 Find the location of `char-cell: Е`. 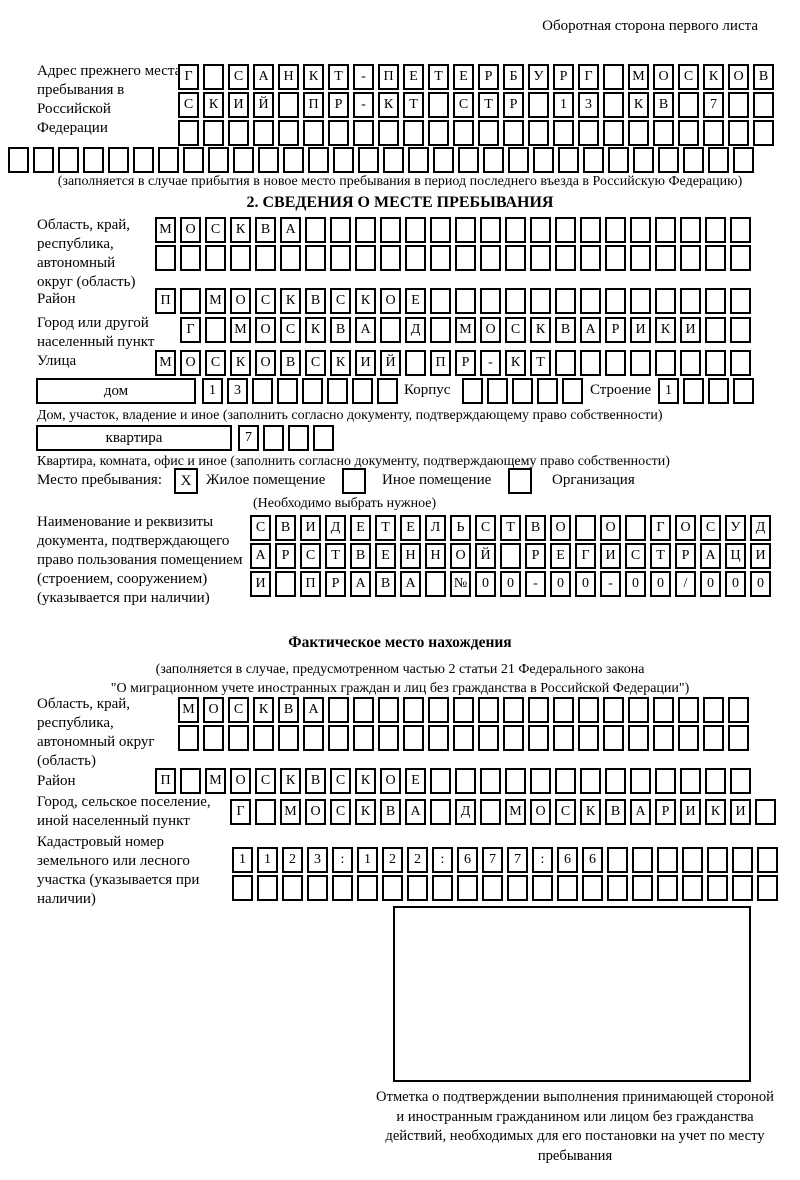

char-cell: Е is located at coordinates (415, 301).